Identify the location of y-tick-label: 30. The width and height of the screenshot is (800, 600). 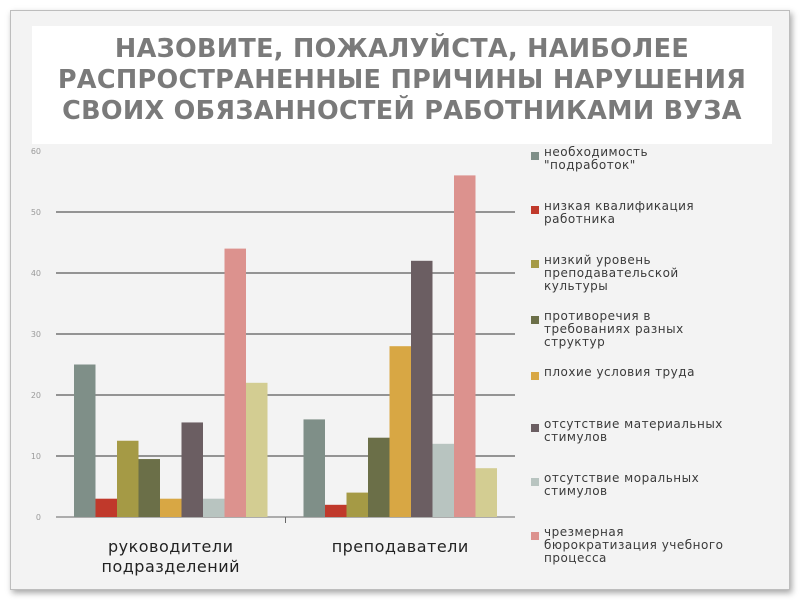
(36, 334).